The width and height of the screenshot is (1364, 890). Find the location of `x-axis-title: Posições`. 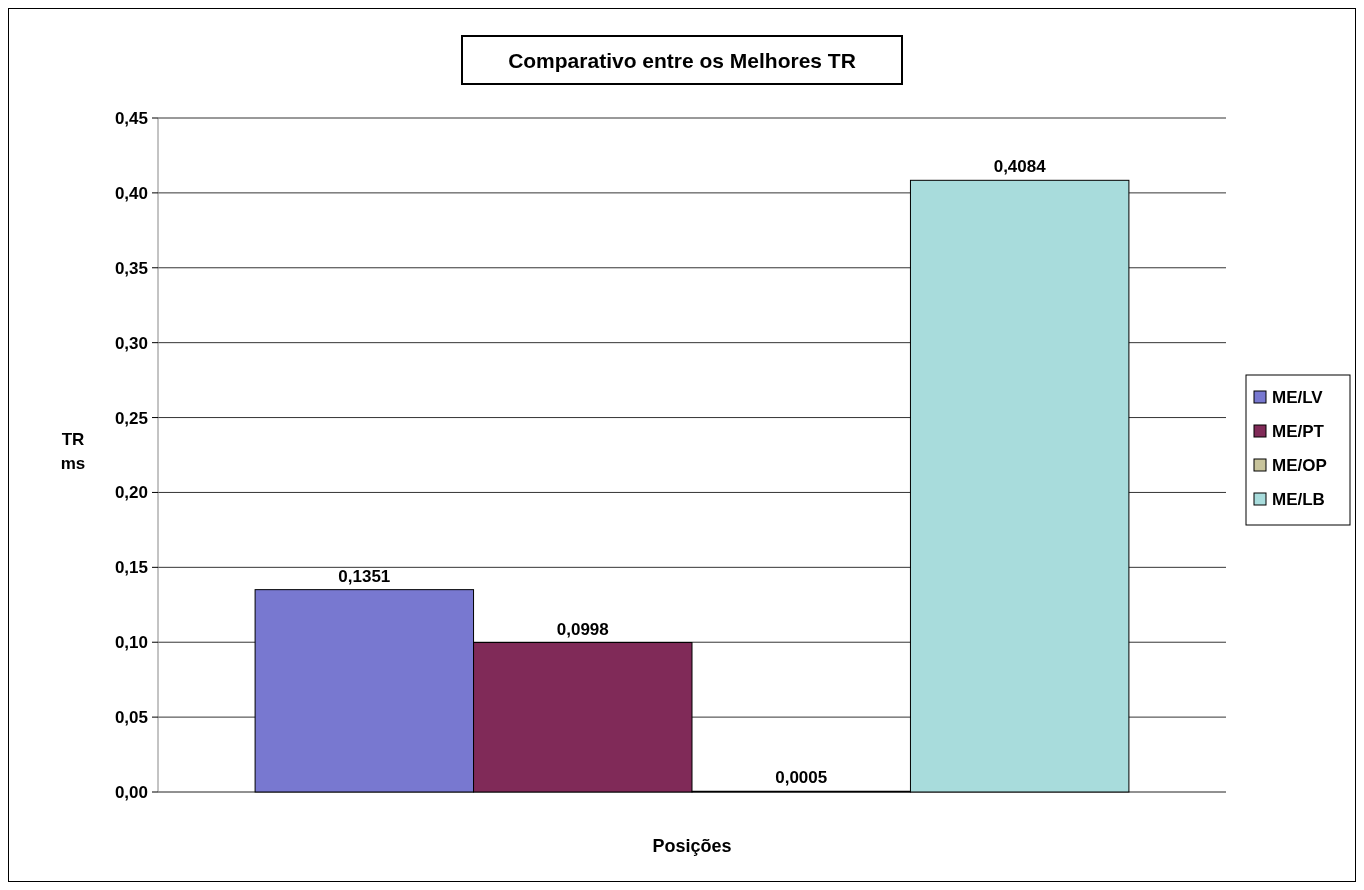

x-axis-title: Posições is located at coordinates (692, 846).